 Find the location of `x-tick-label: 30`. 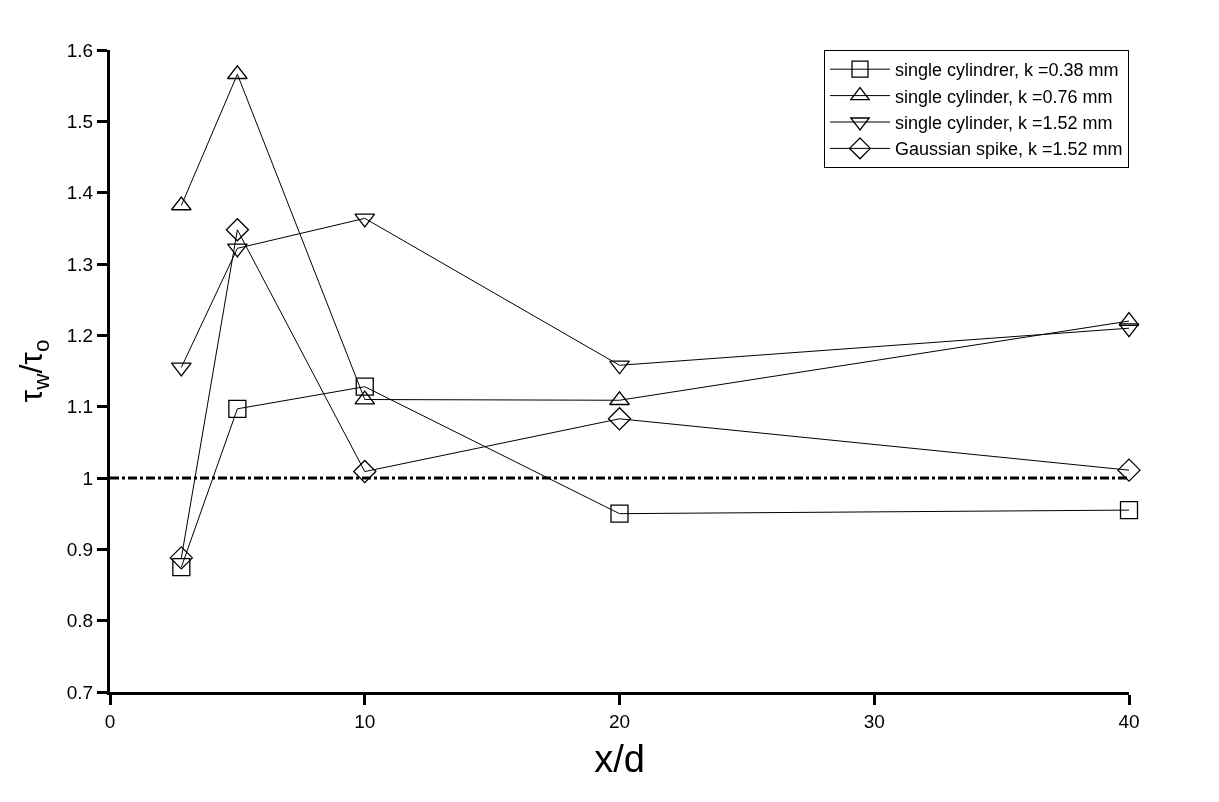

x-tick-label: 30 is located at coordinates (874, 721).